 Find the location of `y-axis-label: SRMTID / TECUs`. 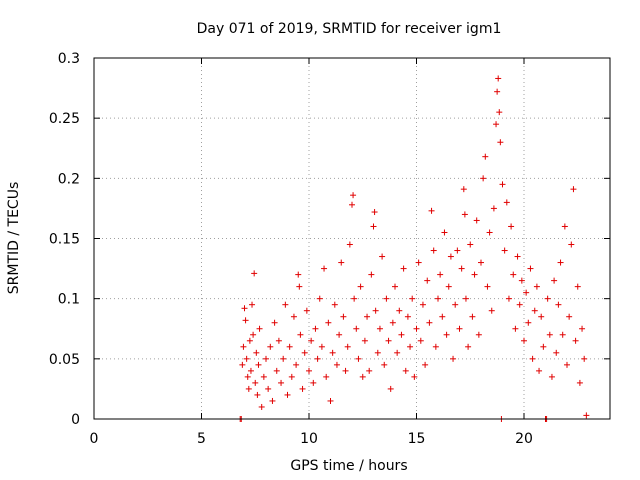

y-axis-label: SRMTID / TECUs is located at coordinates (14, 238).